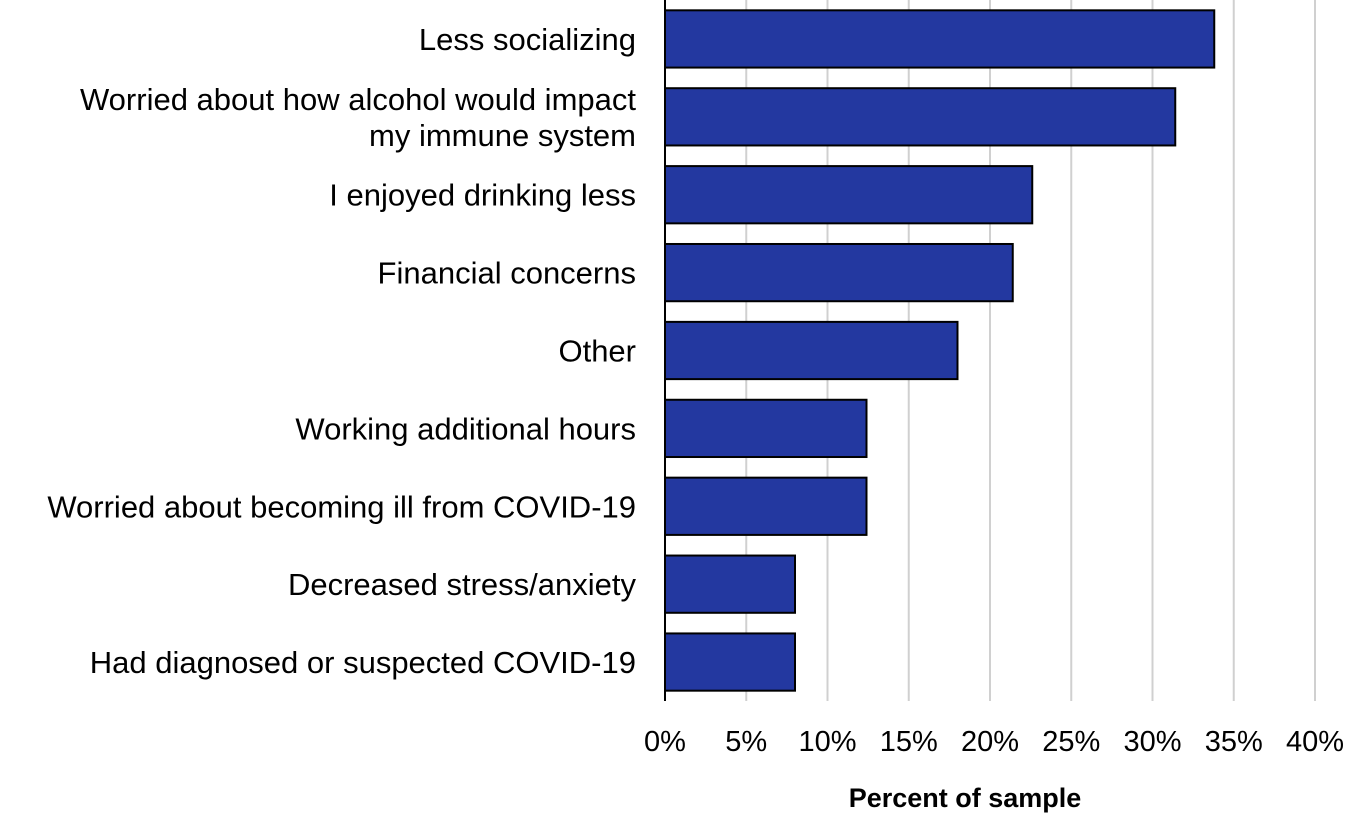  What do you see at coordinates (1234, 742) in the screenshot?
I see `x-tick-label: 35%` at bounding box center [1234, 742].